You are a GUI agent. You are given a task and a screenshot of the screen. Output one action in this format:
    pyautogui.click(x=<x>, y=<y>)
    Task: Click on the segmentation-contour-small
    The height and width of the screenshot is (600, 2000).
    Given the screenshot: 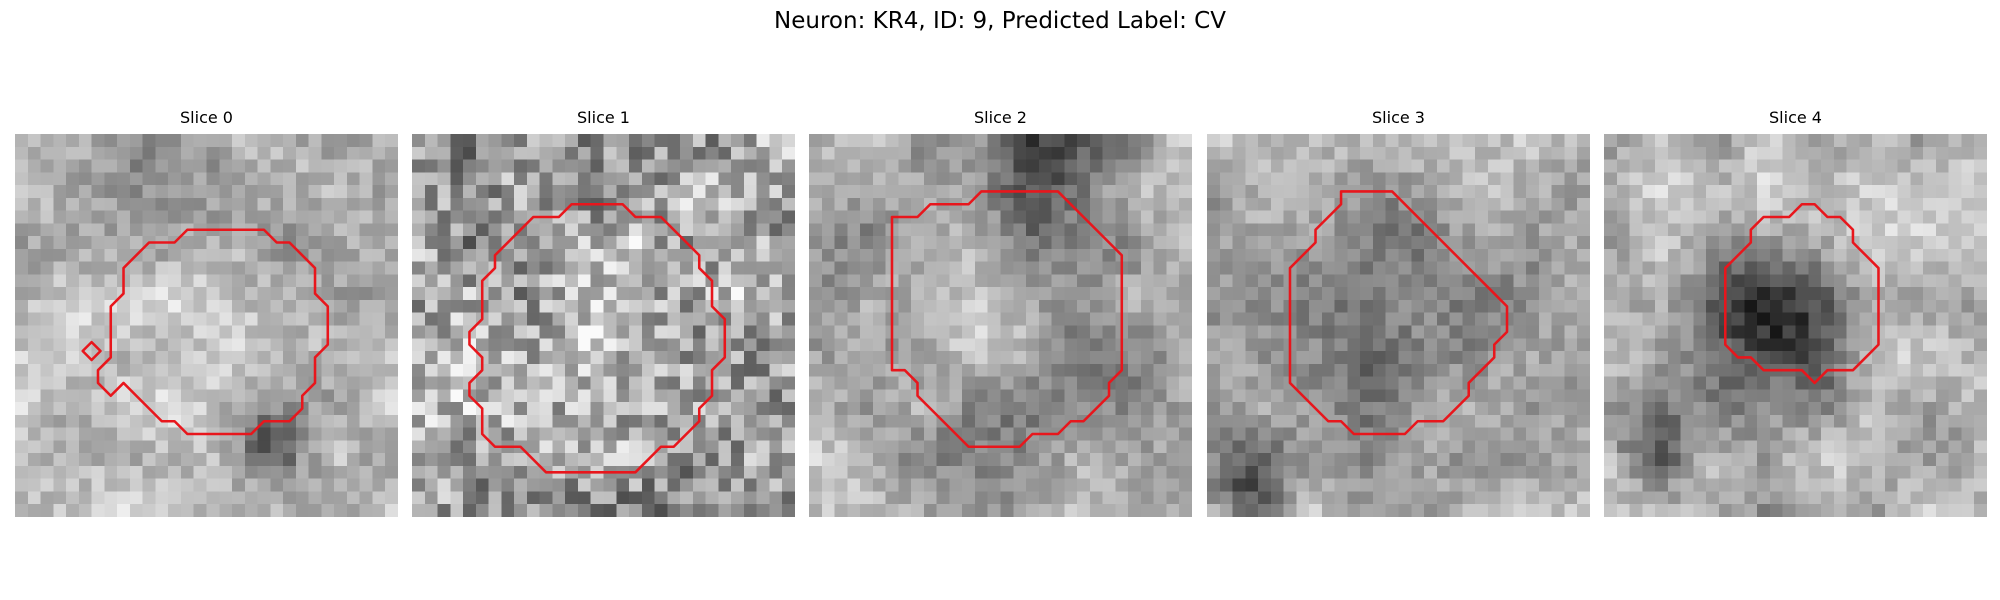 What is the action you would take?
    pyautogui.click(x=91, y=351)
    